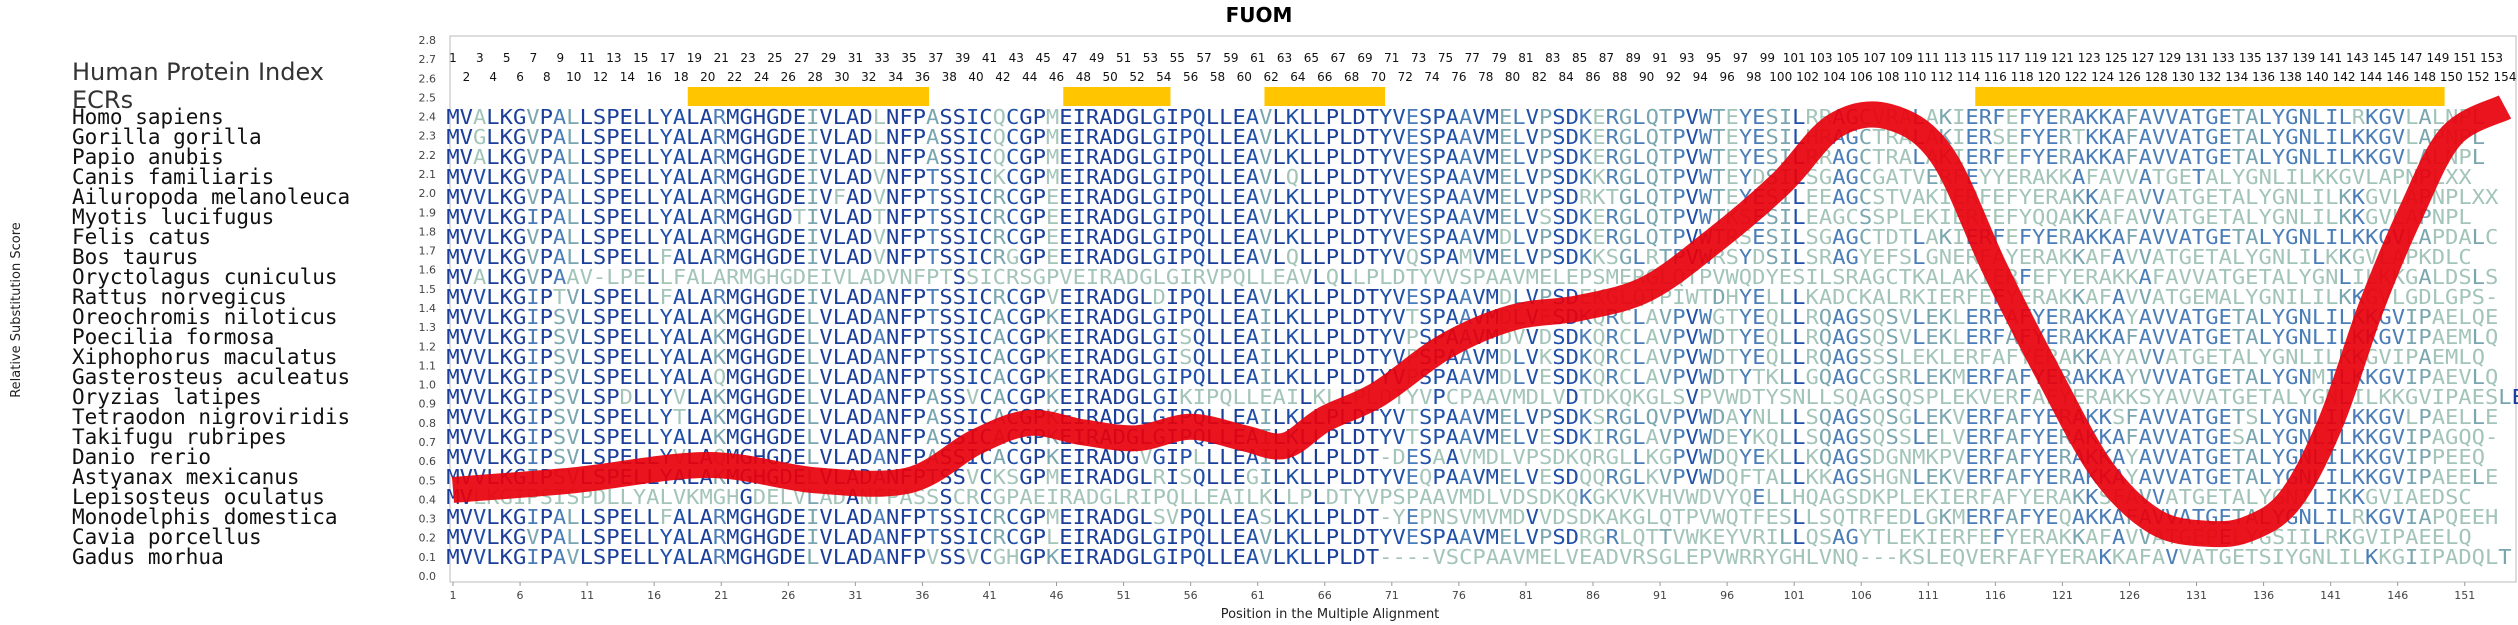 The image size is (2518, 625). What do you see at coordinates (2330, 58) in the screenshot?
I see `top-tick-odd: 141` at bounding box center [2330, 58].